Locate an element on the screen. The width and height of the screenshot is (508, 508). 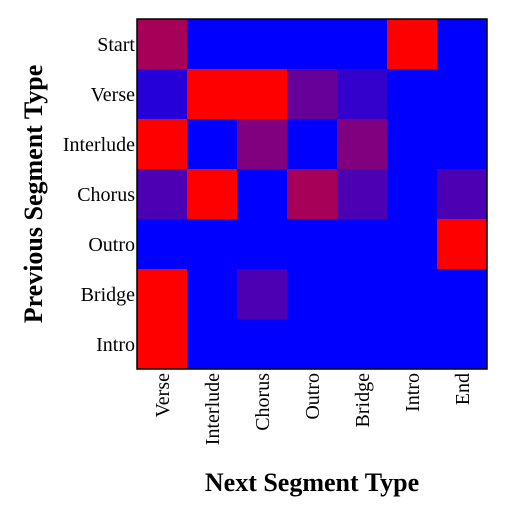
y-tick-label: Outro is located at coordinates (111, 245).